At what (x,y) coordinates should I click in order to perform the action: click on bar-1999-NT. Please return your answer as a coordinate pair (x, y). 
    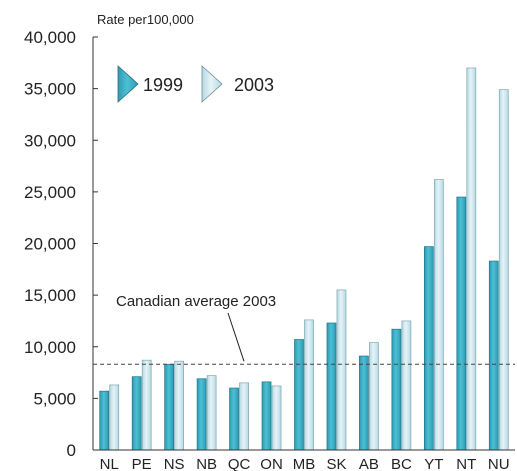
    Looking at the image, I should click on (461, 323).